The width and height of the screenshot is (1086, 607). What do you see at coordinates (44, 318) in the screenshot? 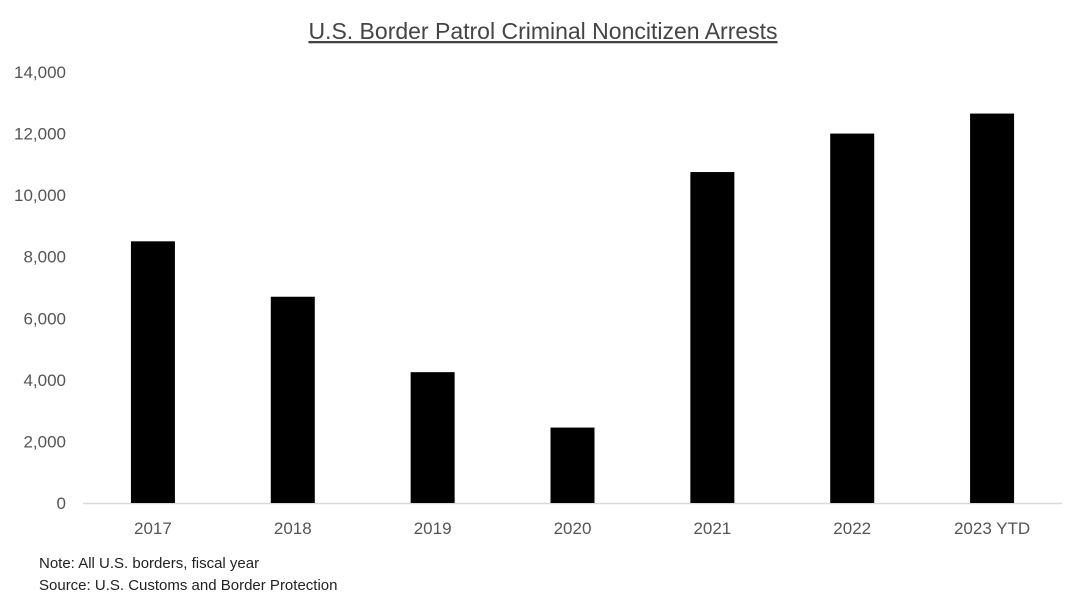
I see `y-tick-label: 6,000` at bounding box center [44, 318].